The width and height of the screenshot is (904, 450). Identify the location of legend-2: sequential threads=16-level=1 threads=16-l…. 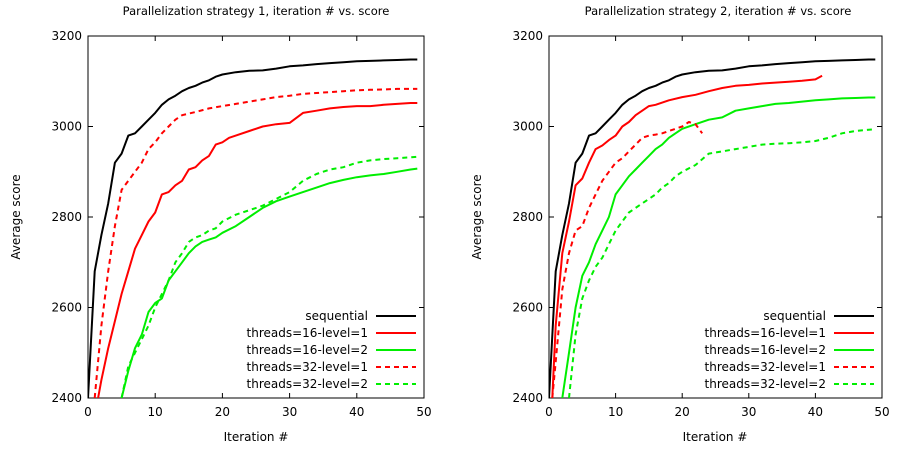
(789, 350).